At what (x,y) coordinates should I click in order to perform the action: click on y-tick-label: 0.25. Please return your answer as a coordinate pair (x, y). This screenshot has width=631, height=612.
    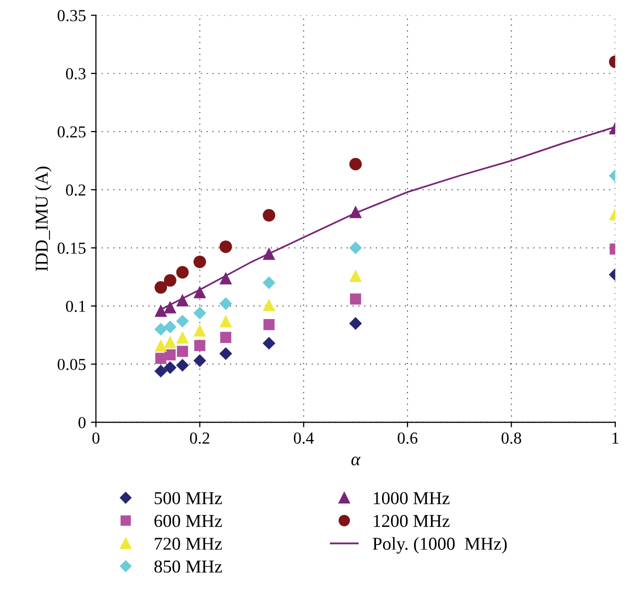
    Looking at the image, I should click on (72, 132).